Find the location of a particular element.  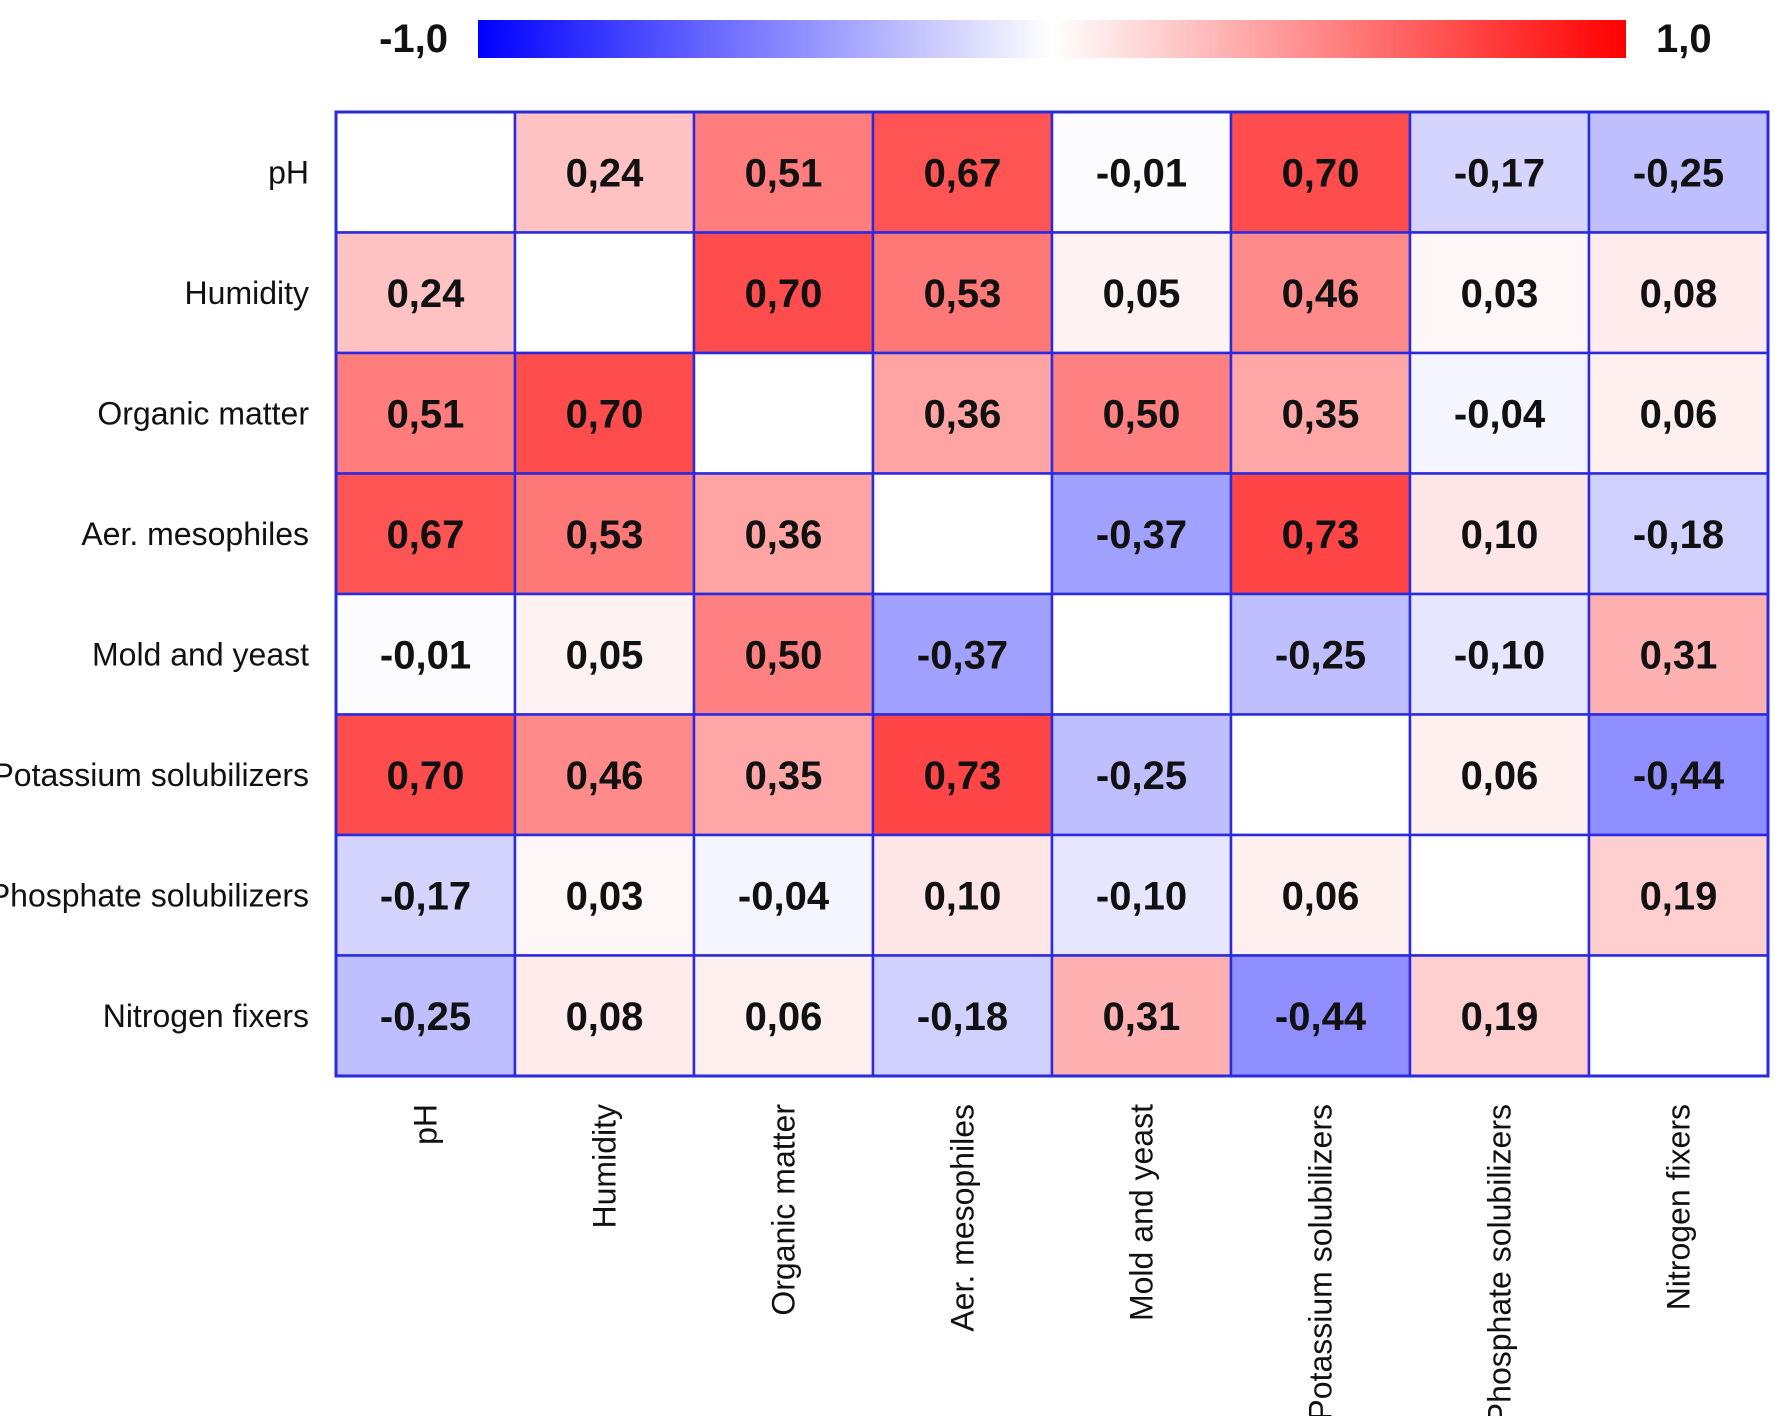

heatmap-cell-humidity-humidity is located at coordinates (604, 293).